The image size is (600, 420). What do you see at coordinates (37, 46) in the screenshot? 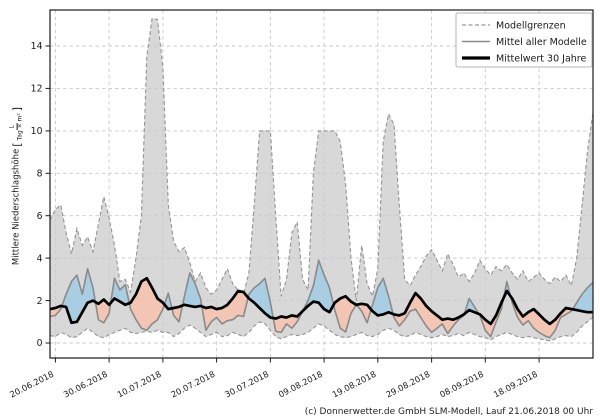
I see `svg-text: 14` at bounding box center [37, 46].